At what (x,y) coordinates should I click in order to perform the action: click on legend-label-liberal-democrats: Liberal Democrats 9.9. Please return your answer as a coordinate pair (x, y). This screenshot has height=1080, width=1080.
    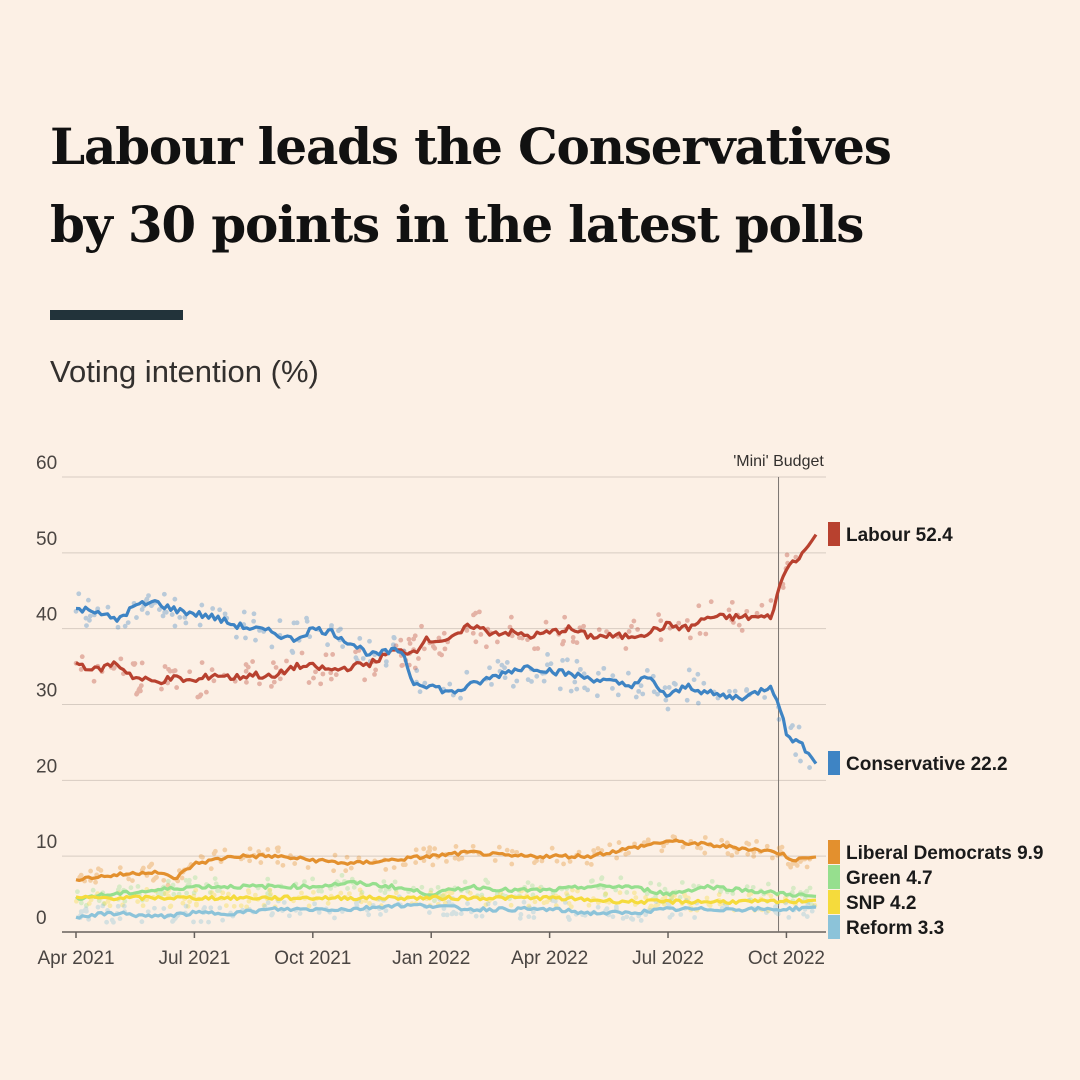
    Looking at the image, I should click on (944, 853).